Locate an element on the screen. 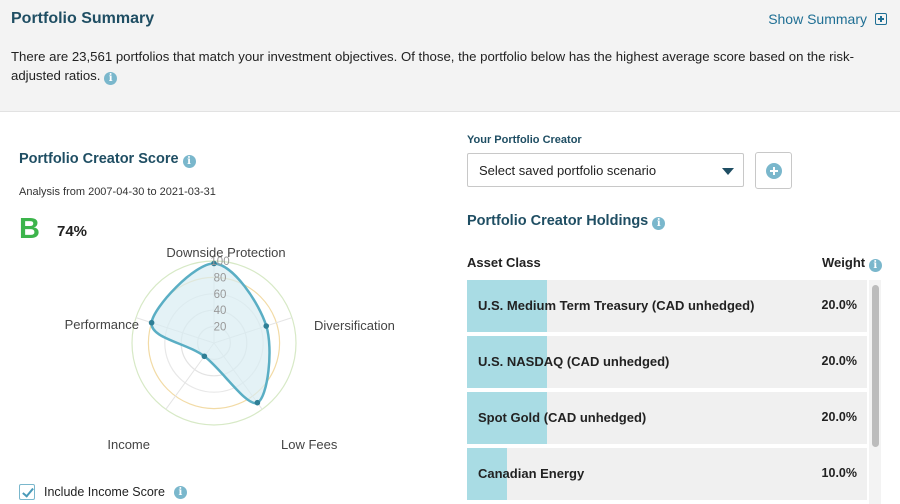 This screenshot has height=504, width=900. radar-tick-label: 80 is located at coordinates (220, 278).